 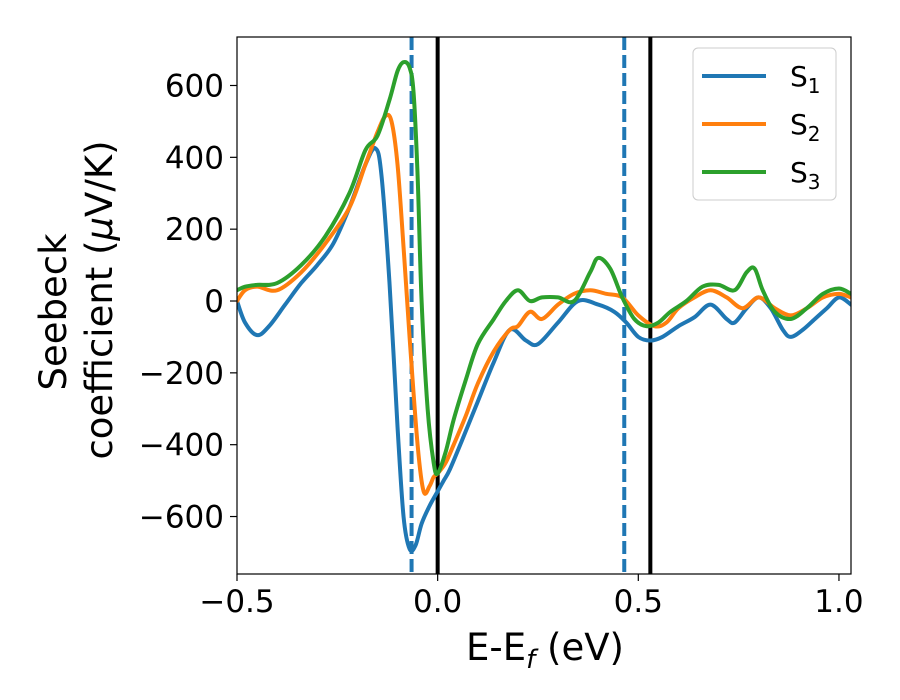 I want to click on x-tick-label: 1.0, so click(x=838, y=602).